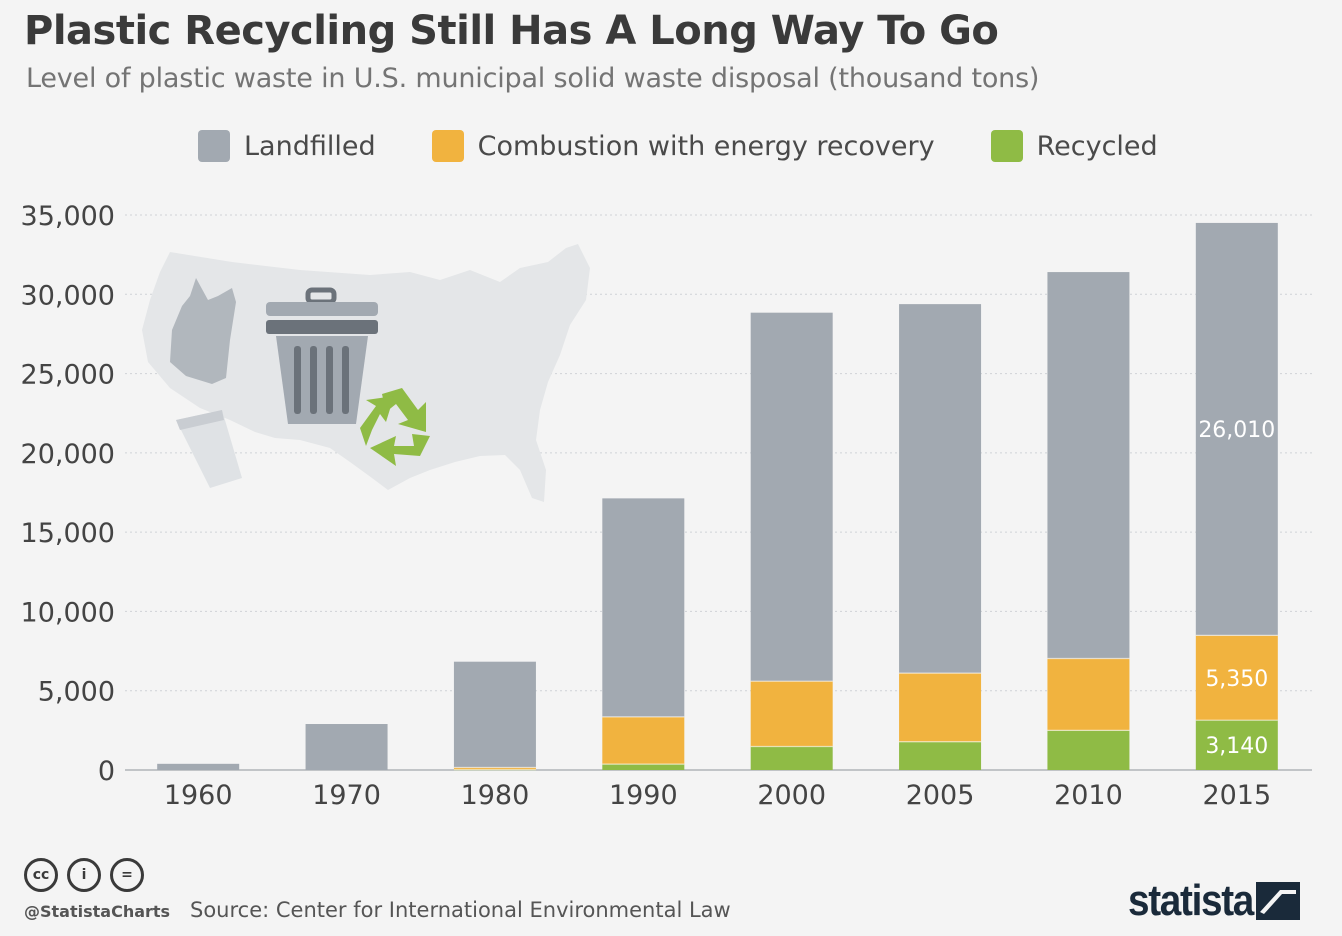 This screenshot has height=936, width=1342. Describe the element at coordinates (84, 875) in the screenshot. I see `by-icon: i` at that location.